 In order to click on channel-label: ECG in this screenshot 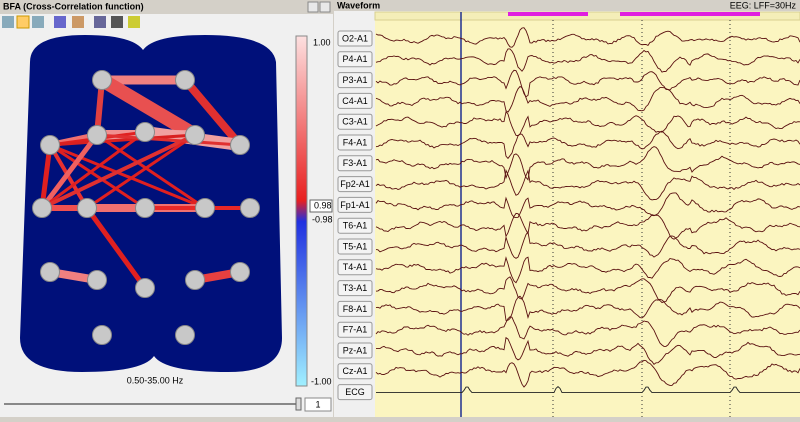, I will do `click(355, 392)`.